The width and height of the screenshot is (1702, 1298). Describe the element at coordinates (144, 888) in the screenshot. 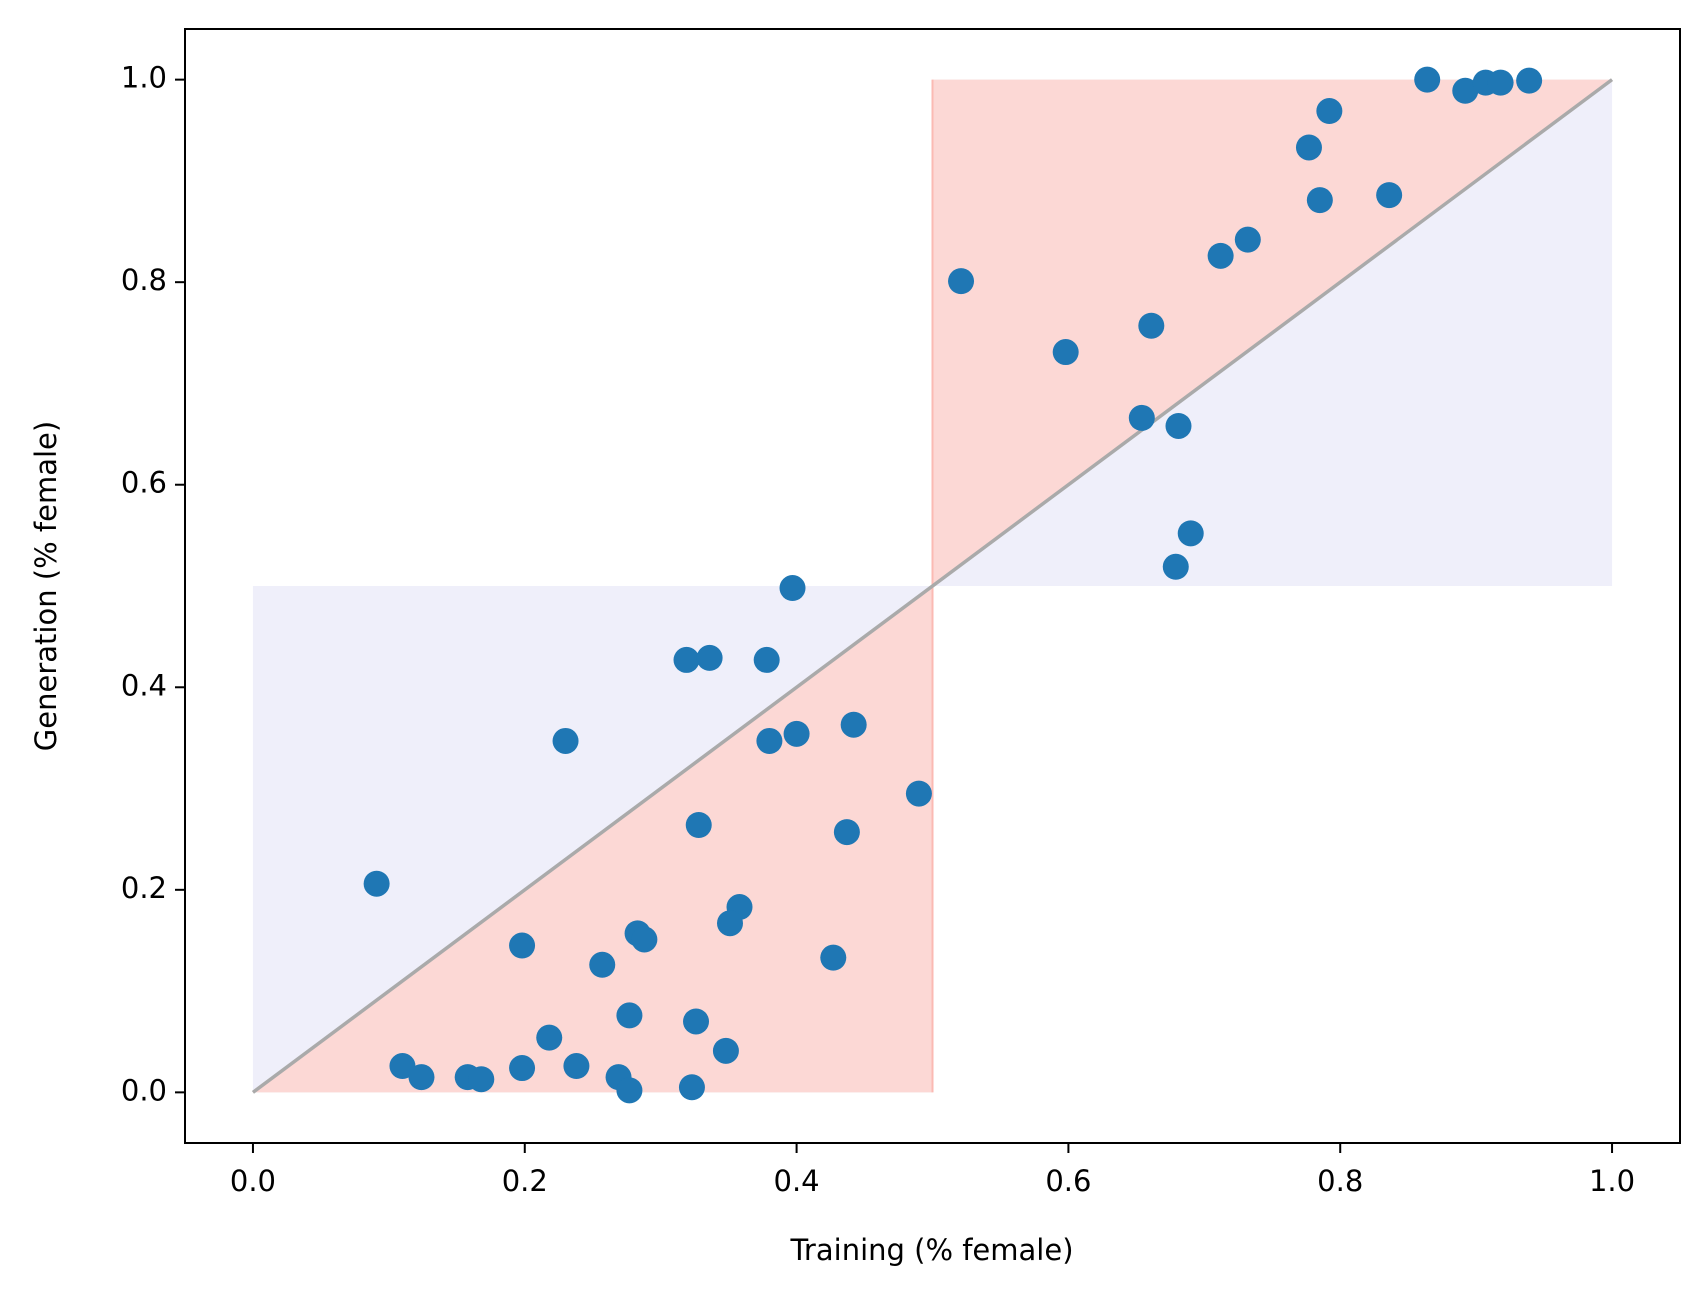

I see `y-tick-label: 0.2` at that location.